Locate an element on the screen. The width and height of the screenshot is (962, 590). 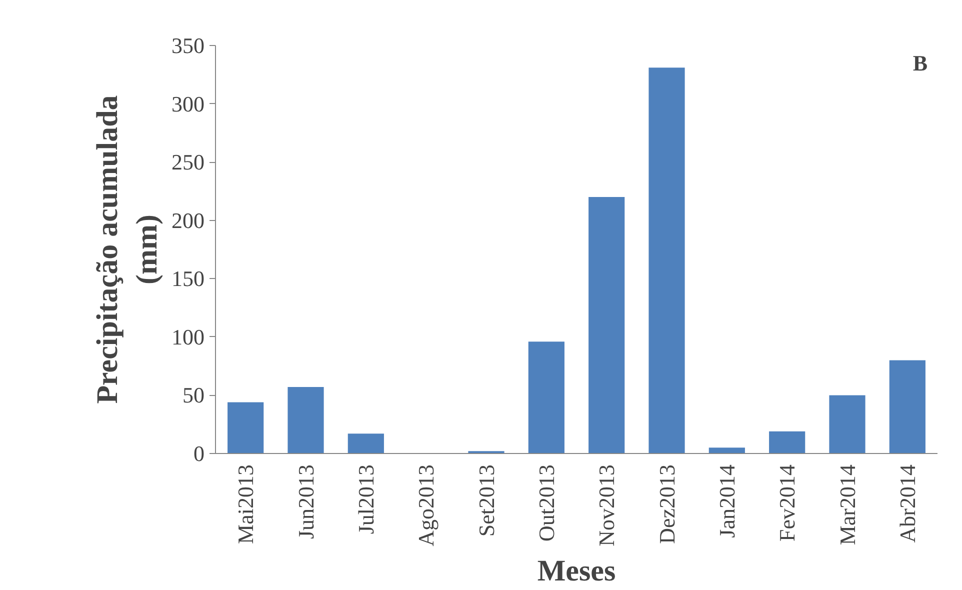
x-tick-label: Nov2013 is located at coordinates (607, 505).